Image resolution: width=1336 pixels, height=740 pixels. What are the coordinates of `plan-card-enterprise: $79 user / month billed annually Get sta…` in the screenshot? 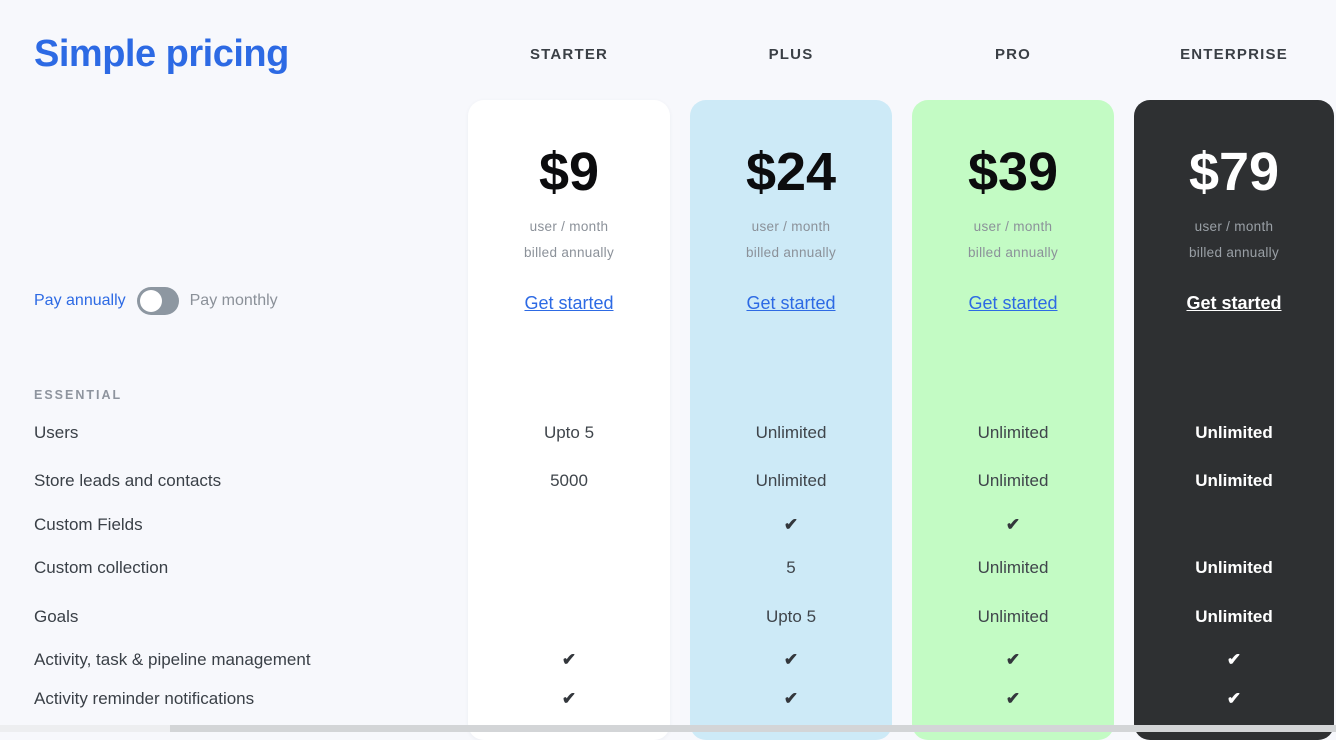 It's located at (1234, 420).